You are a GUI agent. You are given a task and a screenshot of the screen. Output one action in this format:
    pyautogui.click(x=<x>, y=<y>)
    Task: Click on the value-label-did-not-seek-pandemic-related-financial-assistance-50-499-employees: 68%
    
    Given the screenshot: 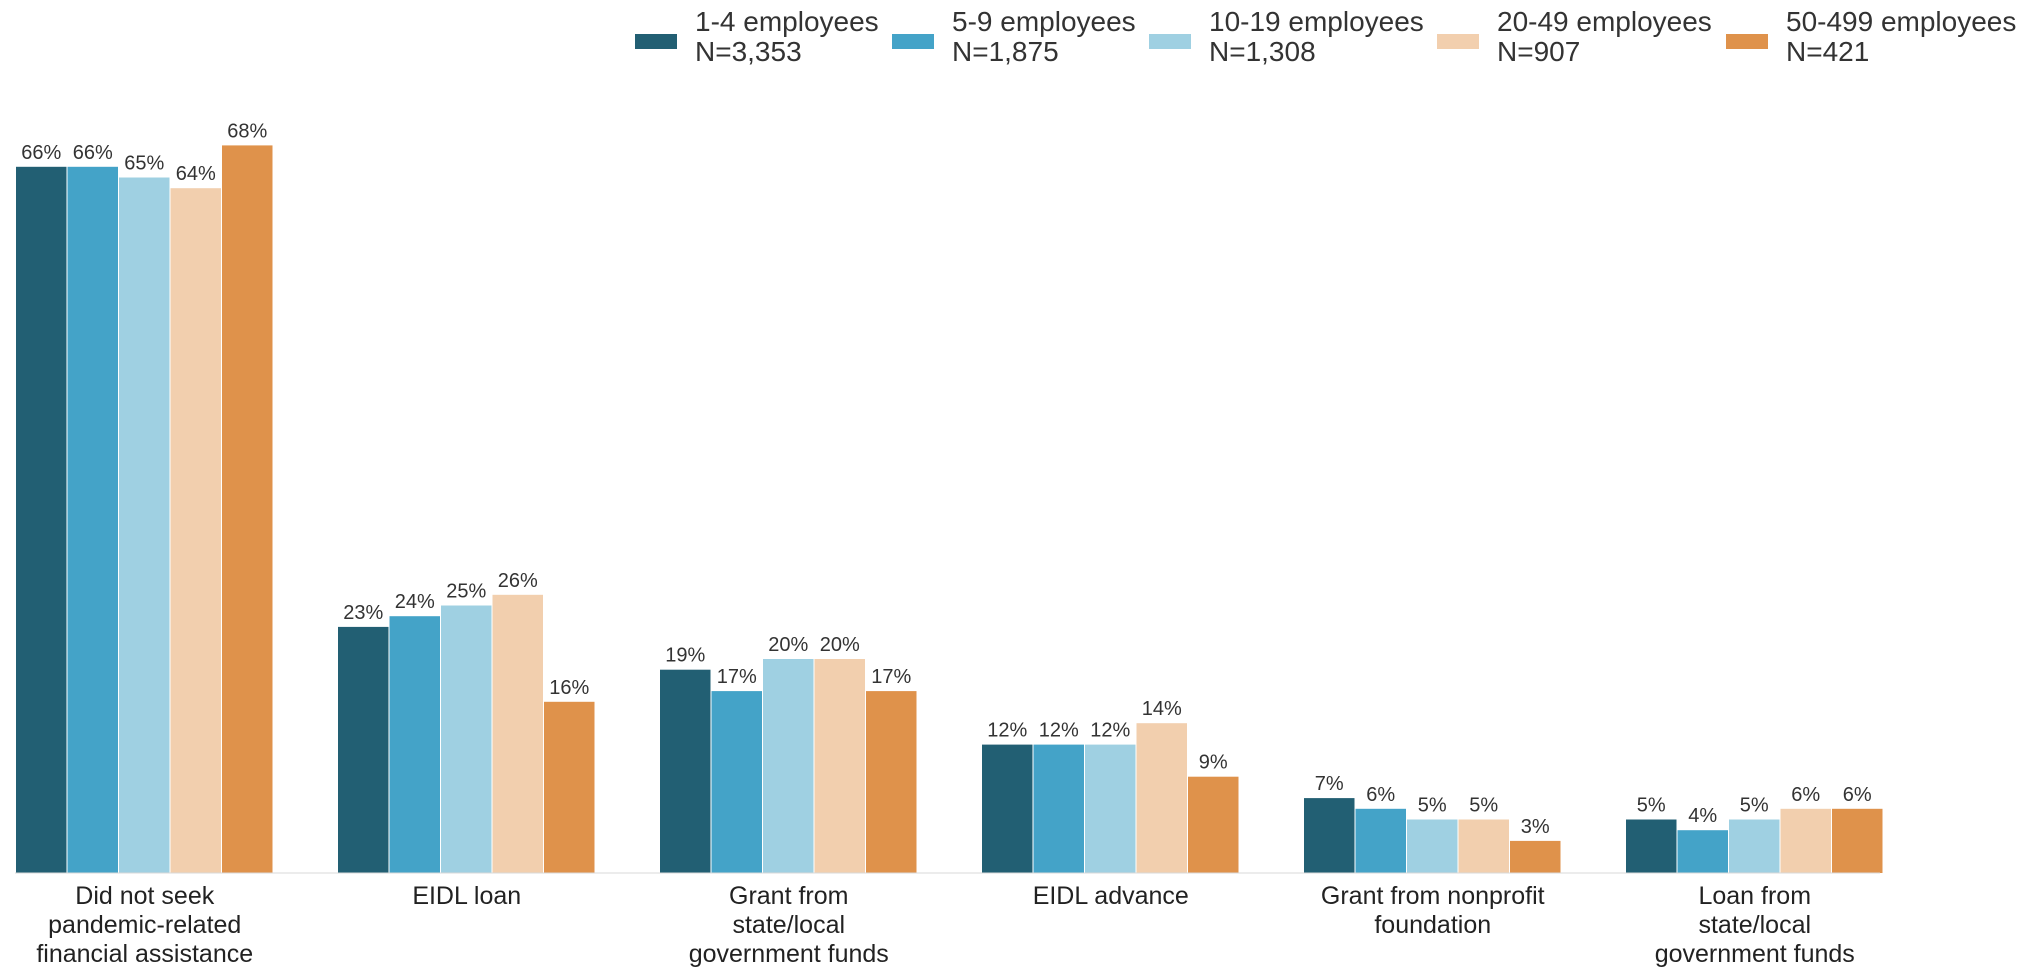 What is the action you would take?
    pyautogui.click(x=247, y=131)
    